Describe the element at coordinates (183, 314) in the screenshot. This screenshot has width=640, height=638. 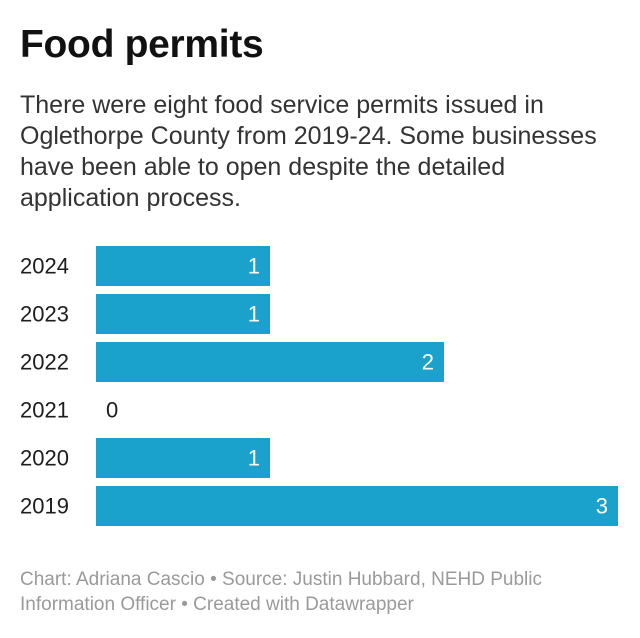
I see `bar-2023` at that location.